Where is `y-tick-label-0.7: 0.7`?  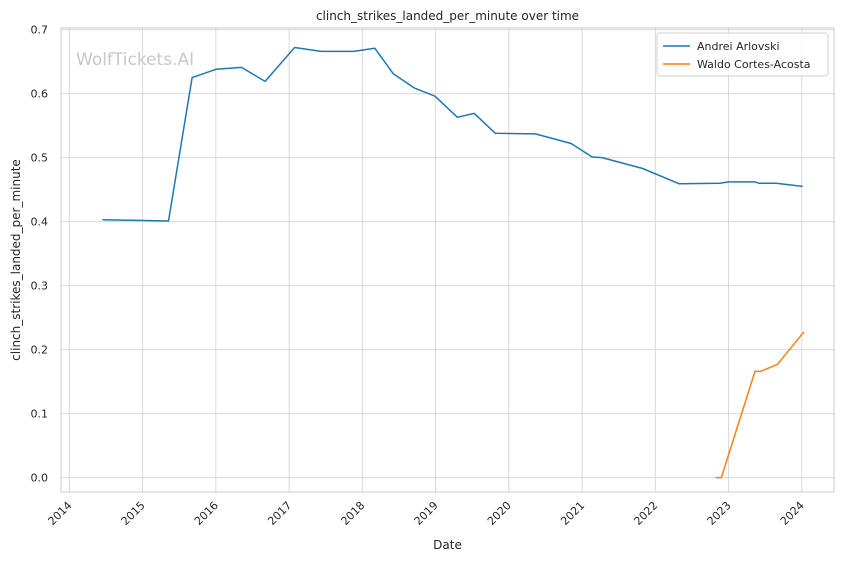
y-tick-label-0.7: 0.7 is located at coordinates (40, 30).